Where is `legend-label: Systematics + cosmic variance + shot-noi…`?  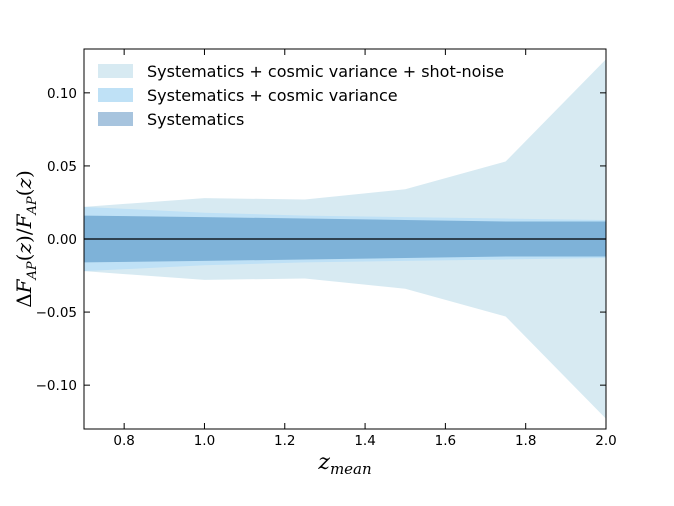 legend-label: Systematics + cosmic variance + shot-noi… is located at coordinates (325, 71).